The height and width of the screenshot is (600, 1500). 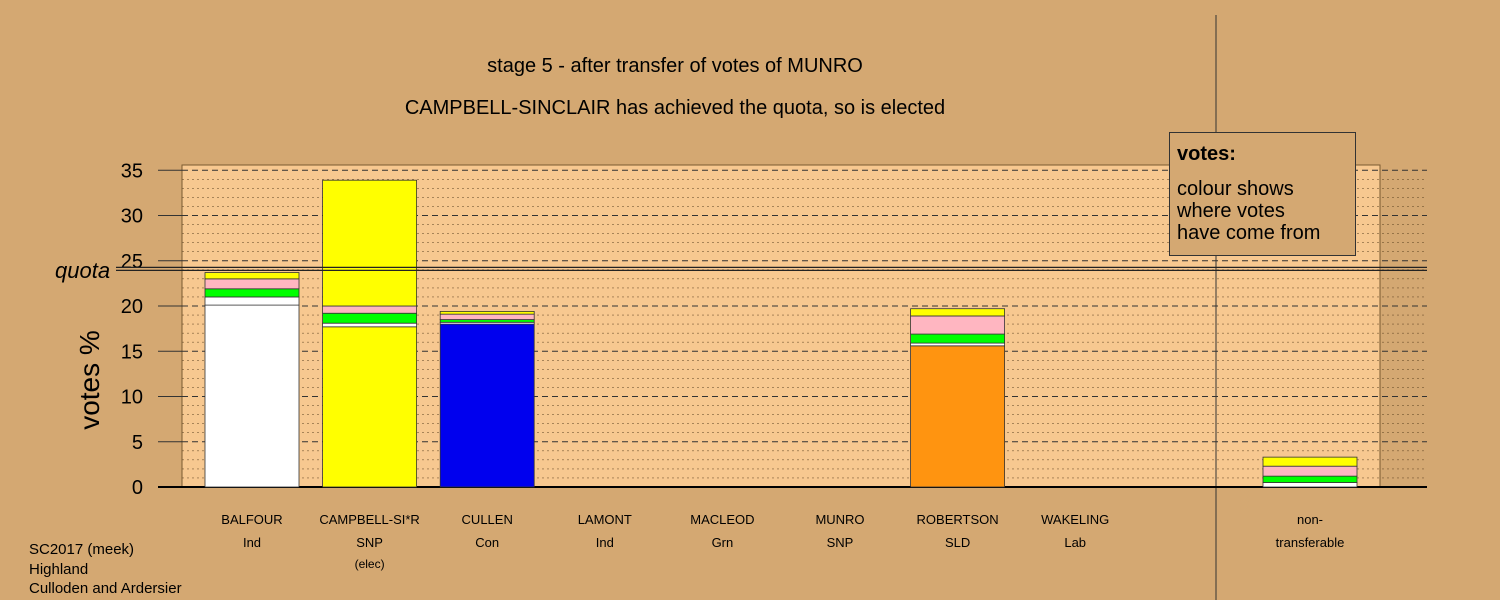 I want to click on y-tick-label: 35, so click(x=132, y=171).